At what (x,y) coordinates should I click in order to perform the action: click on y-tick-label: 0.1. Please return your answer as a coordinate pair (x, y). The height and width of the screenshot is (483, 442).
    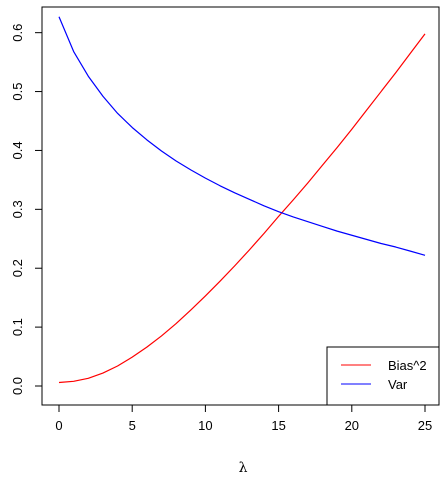
    Looking at the image, I should click on (17, 327).